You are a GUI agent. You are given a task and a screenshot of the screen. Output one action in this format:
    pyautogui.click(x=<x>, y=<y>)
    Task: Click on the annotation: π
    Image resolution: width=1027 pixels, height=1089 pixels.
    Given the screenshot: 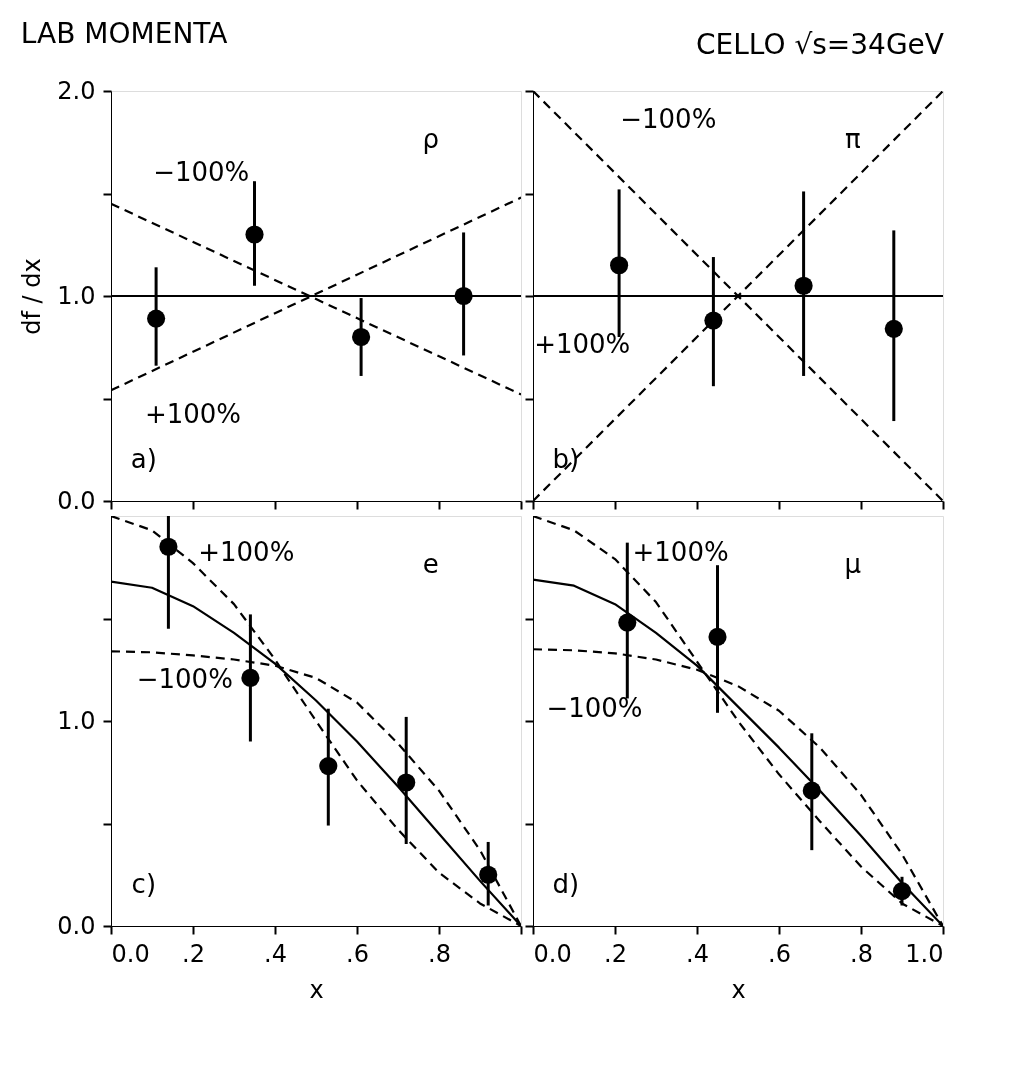 What is the action you would take?
    pyautogui.click(x=852, y=139)
    